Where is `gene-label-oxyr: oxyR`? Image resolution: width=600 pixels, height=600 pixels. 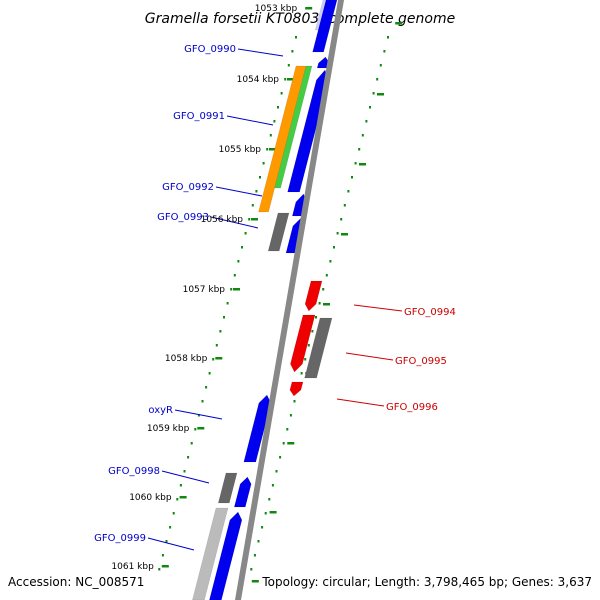
gene-label-oxyr: oxyR is located at coordinates (160, 410).